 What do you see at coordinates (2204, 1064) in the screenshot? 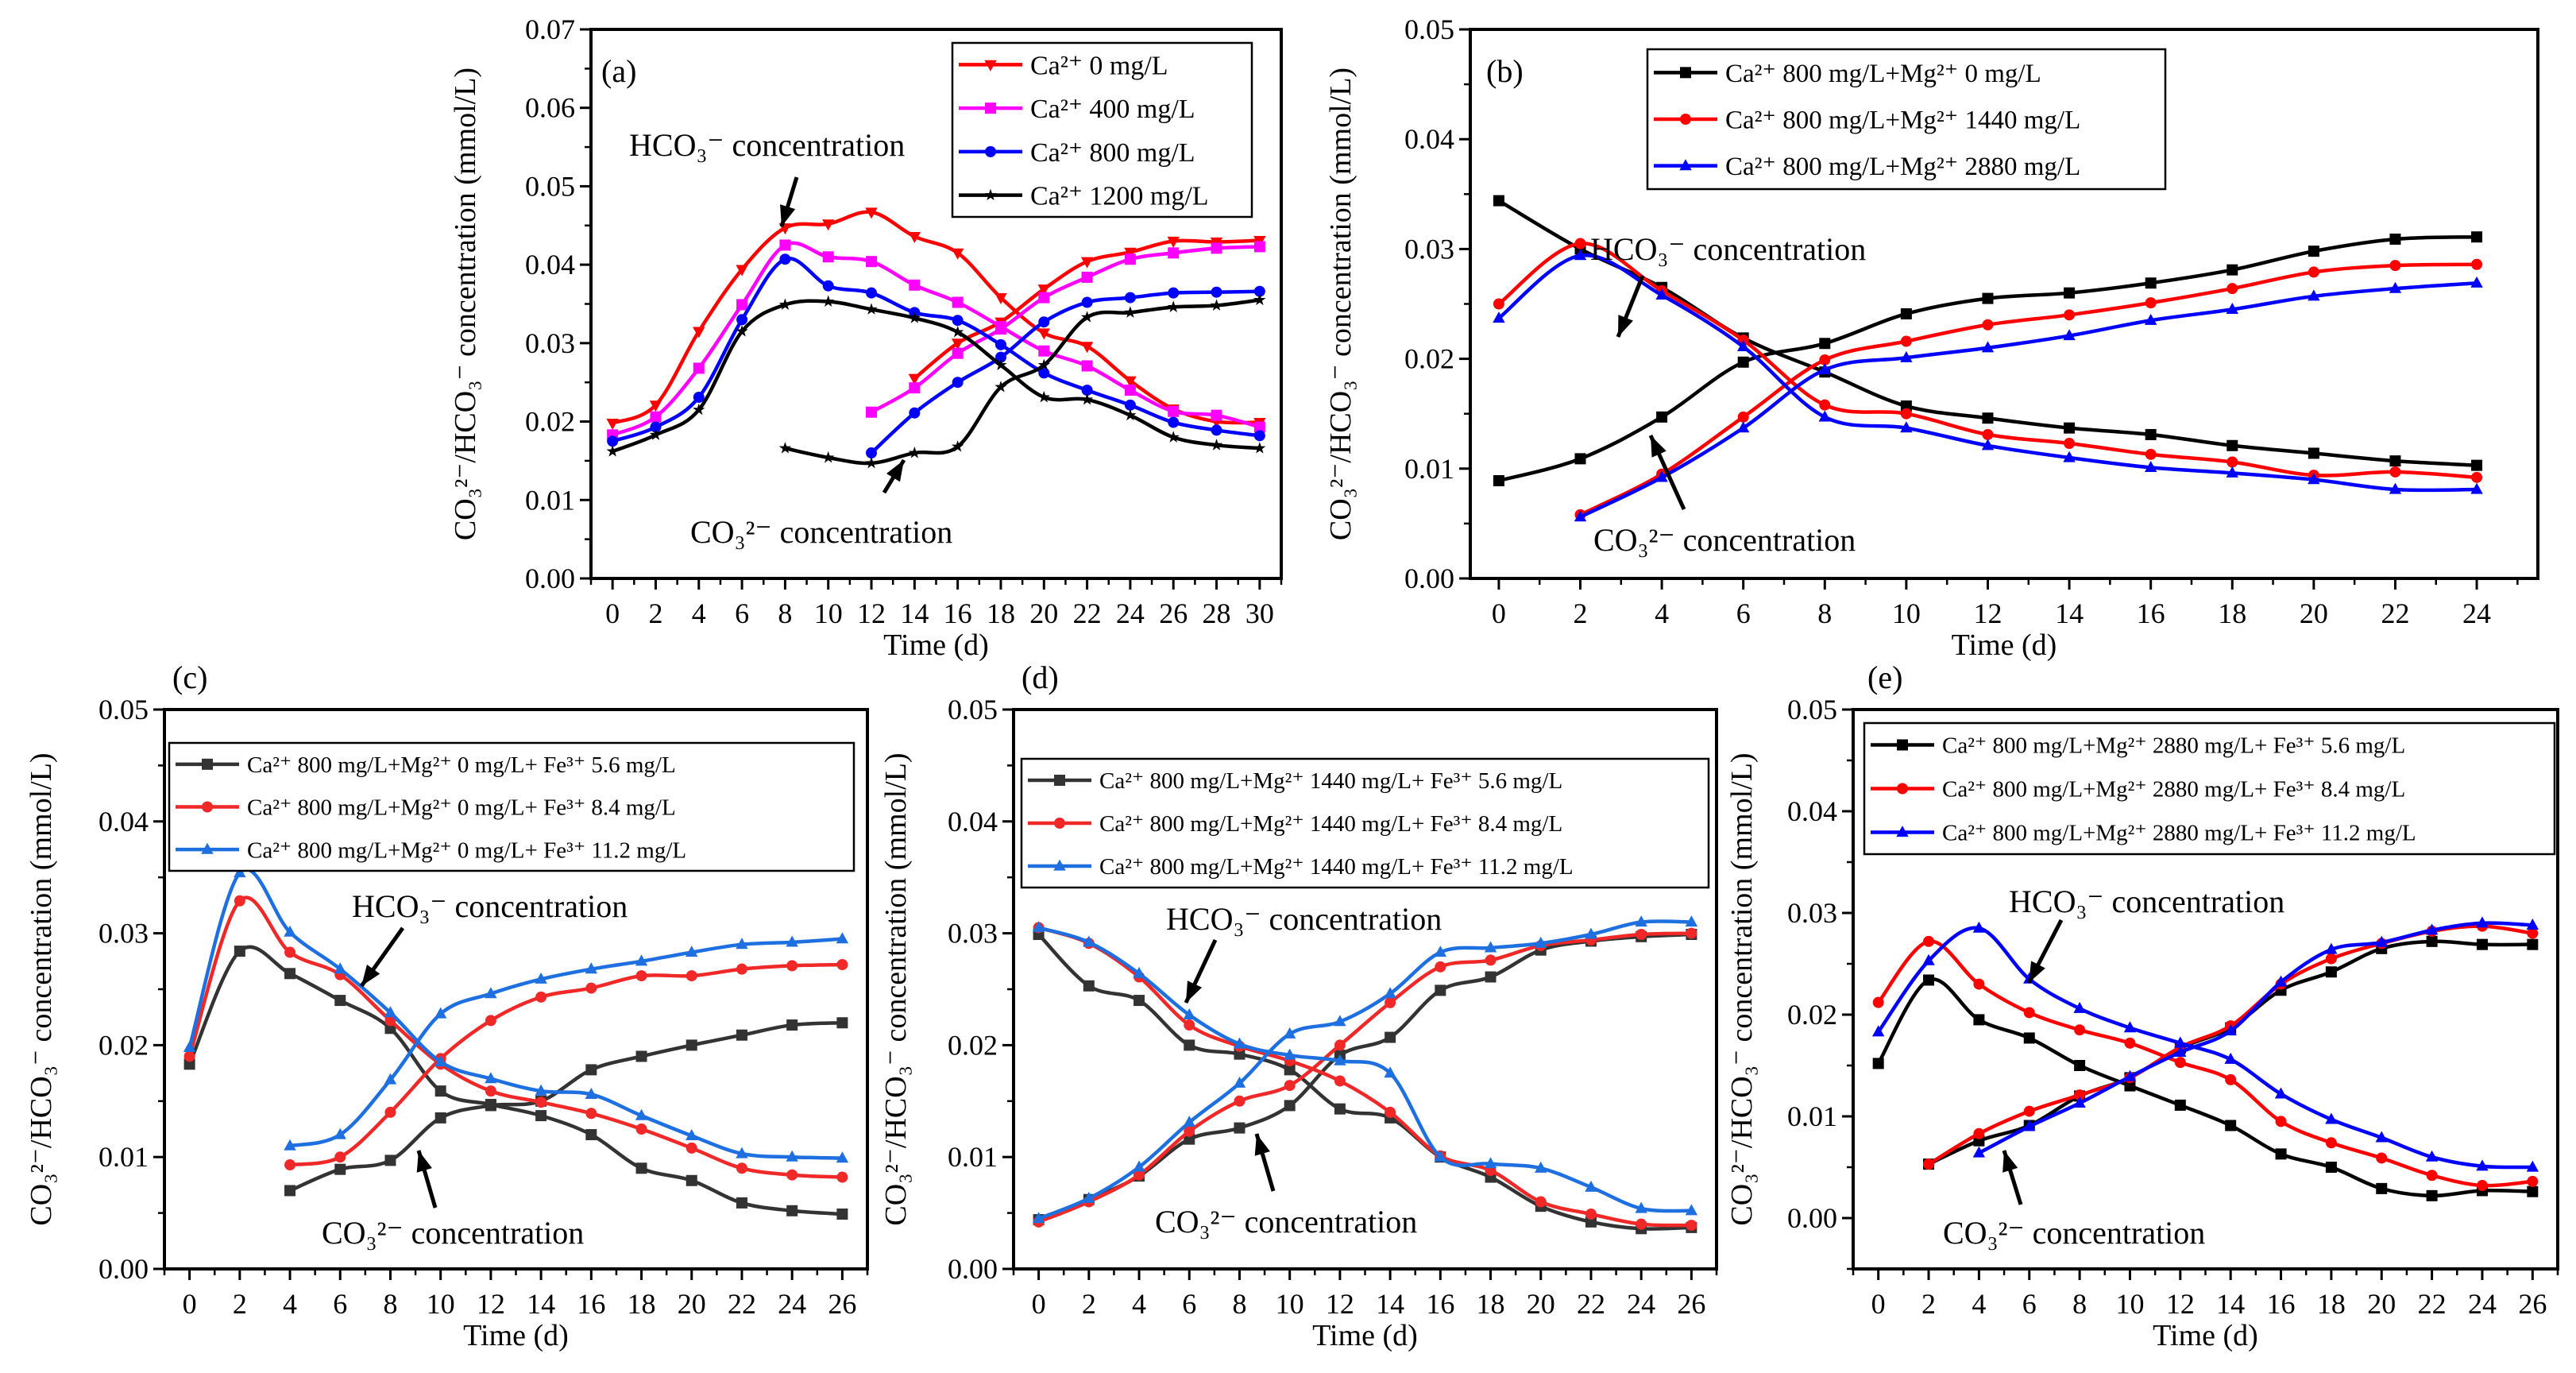
I see `hco3-line` at bounding box center [2204, 1064].